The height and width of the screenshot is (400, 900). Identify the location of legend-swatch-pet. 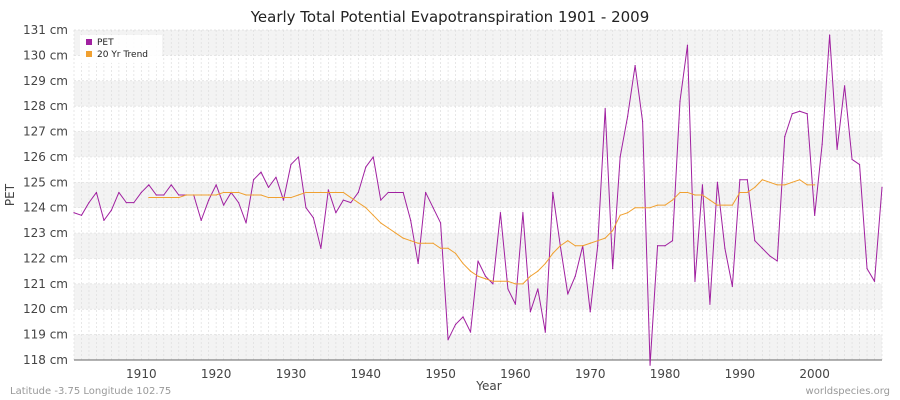
(89, 42).